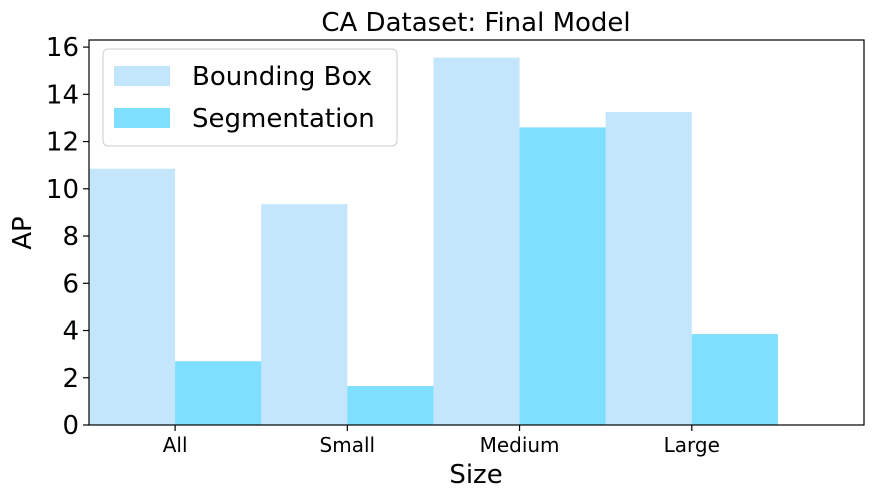 Image resolution: width=873 pixels, height=498 pixels. I want to click on y-tick-label: 0, so click(70, 426).